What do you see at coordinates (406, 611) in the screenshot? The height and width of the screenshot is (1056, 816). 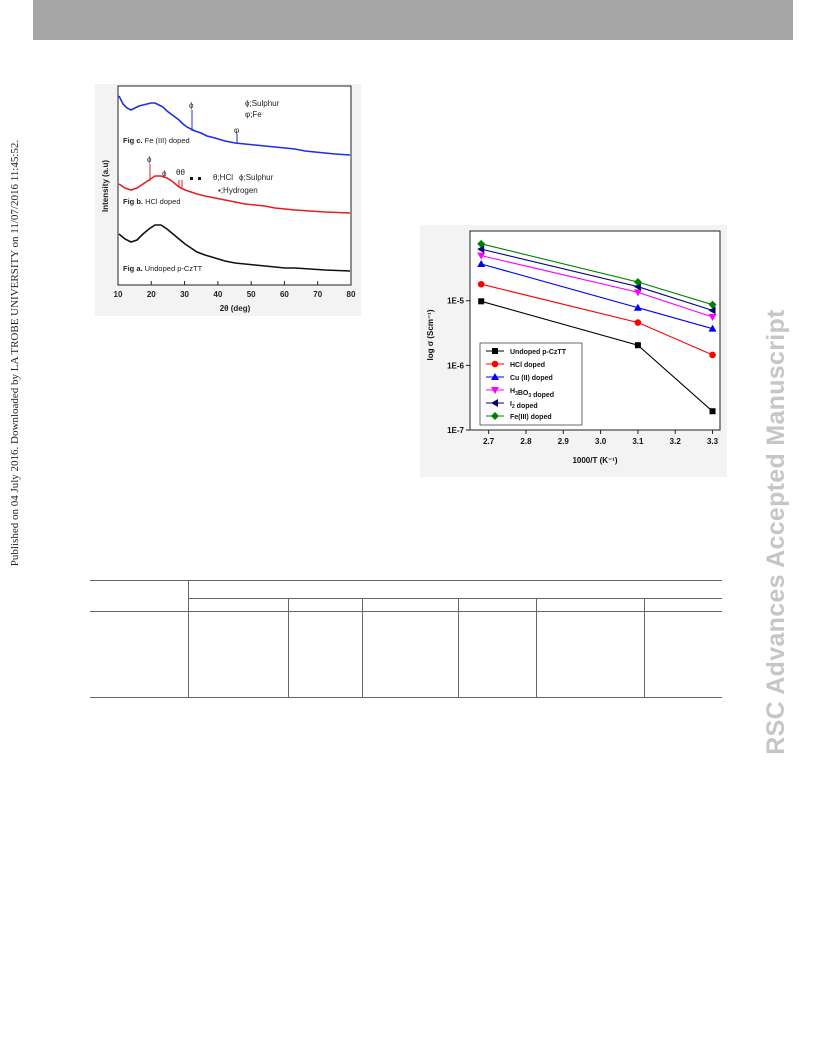 I see `table-rule-header` at bounding box center [406, 611].